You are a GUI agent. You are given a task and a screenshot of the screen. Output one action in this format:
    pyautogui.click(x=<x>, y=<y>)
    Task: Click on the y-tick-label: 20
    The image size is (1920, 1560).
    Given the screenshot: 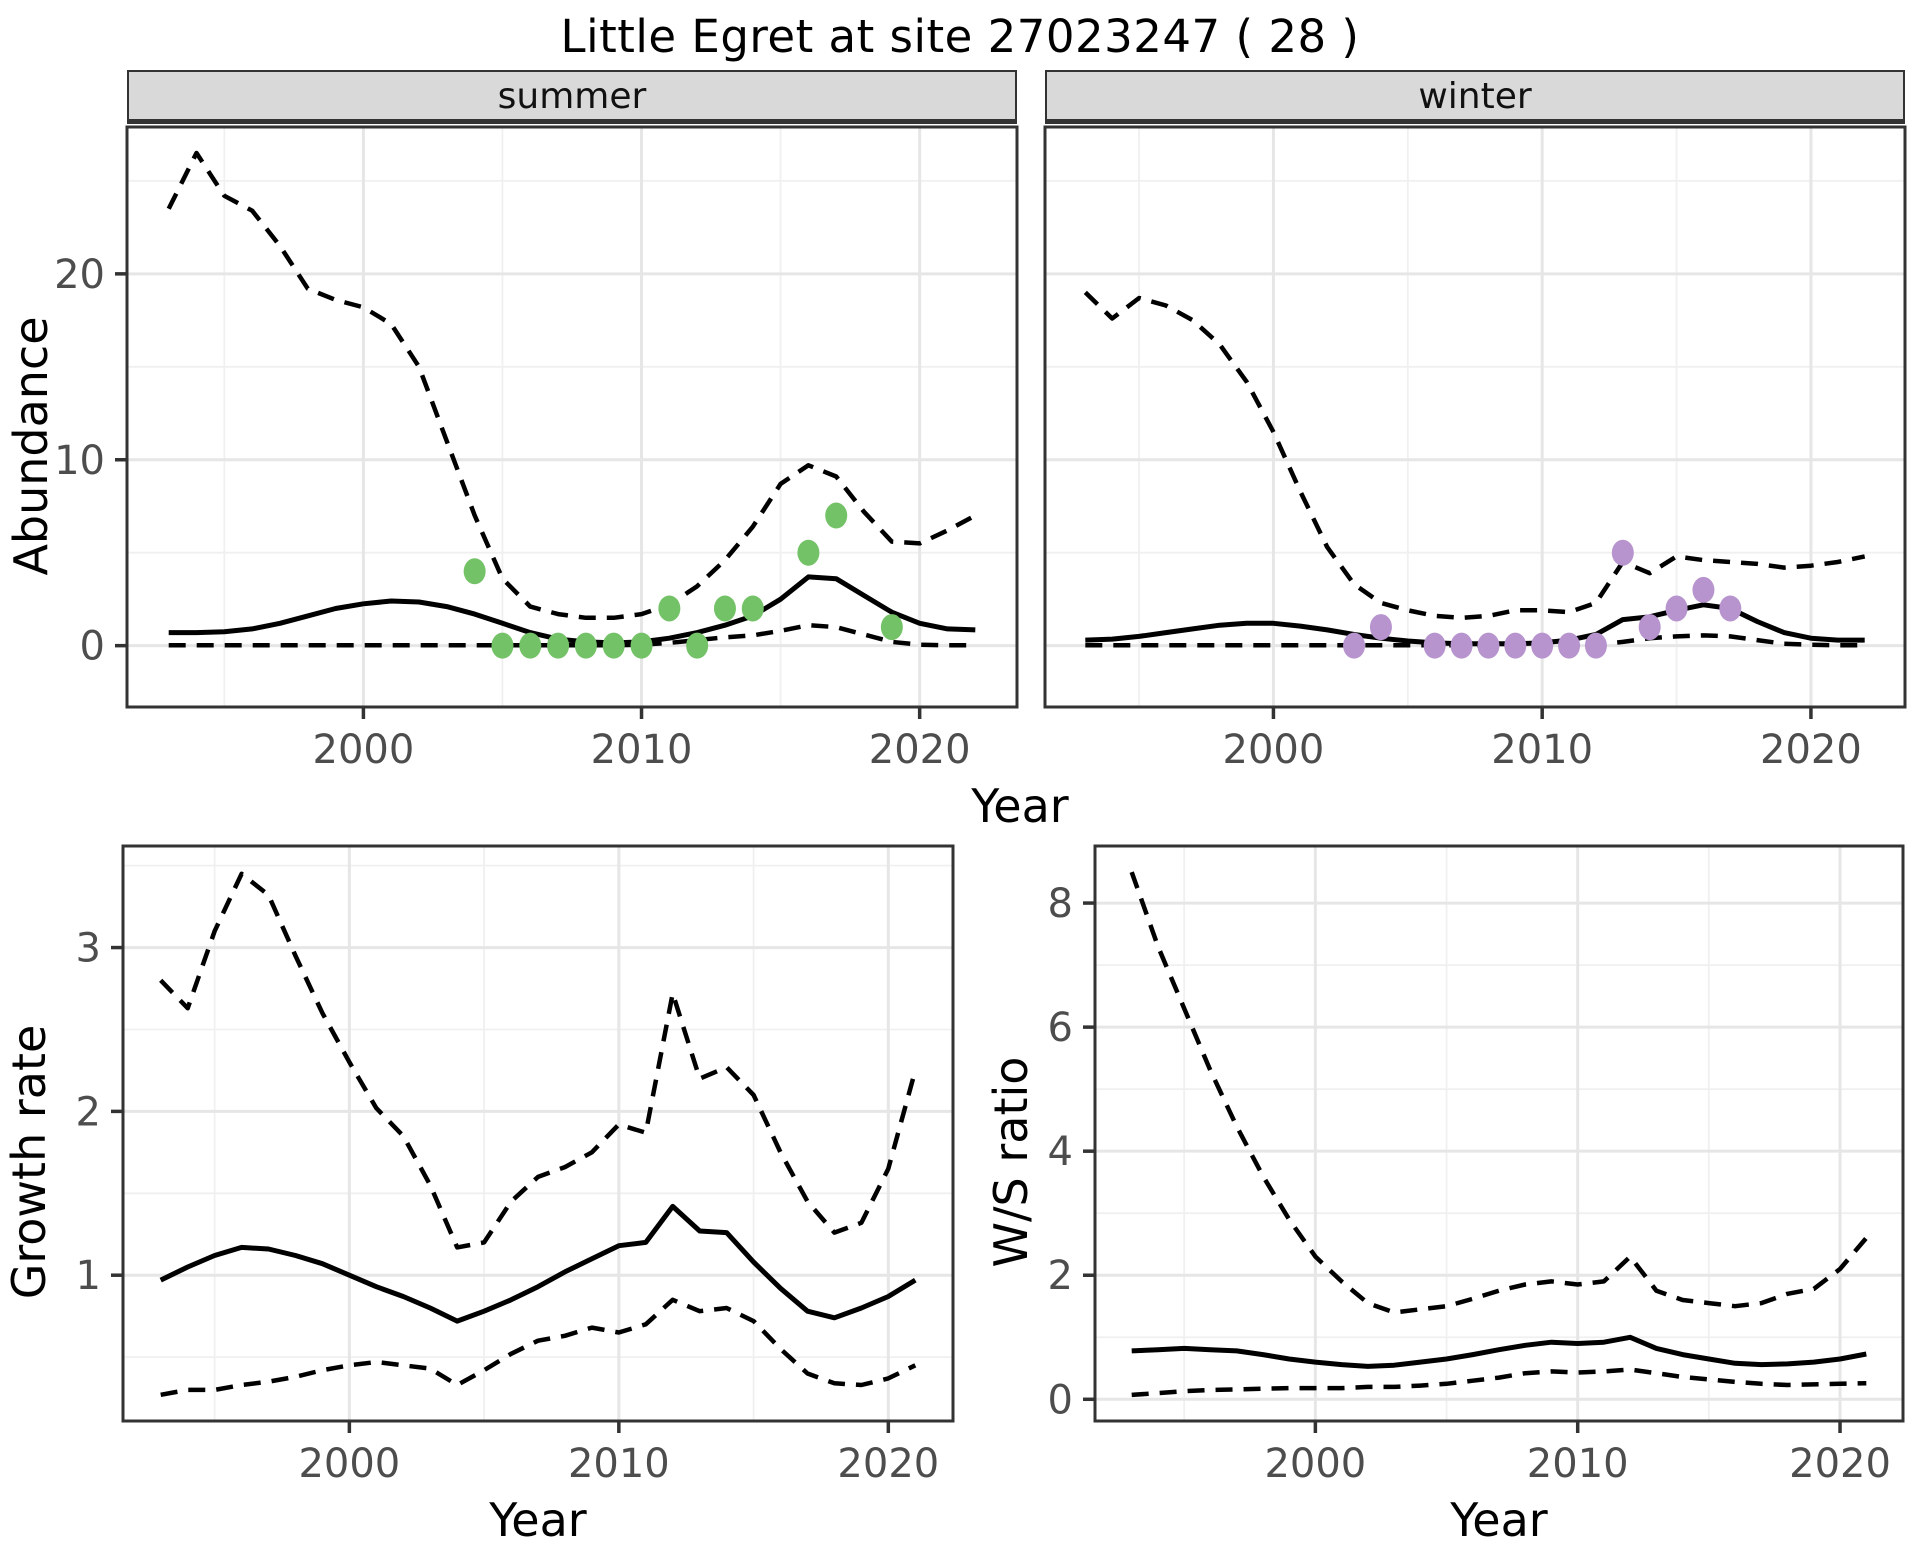 What is the action you would take?
    pyautogui.click(x=79, y=275)
    